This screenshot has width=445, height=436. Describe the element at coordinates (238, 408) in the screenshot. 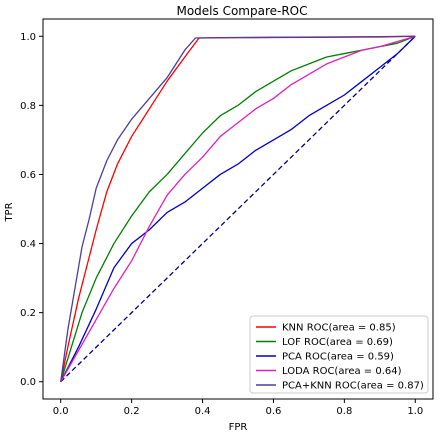

I see `x-ticks: 0.0 0.2 0.4 0.6 0.8 1.0` at that location.